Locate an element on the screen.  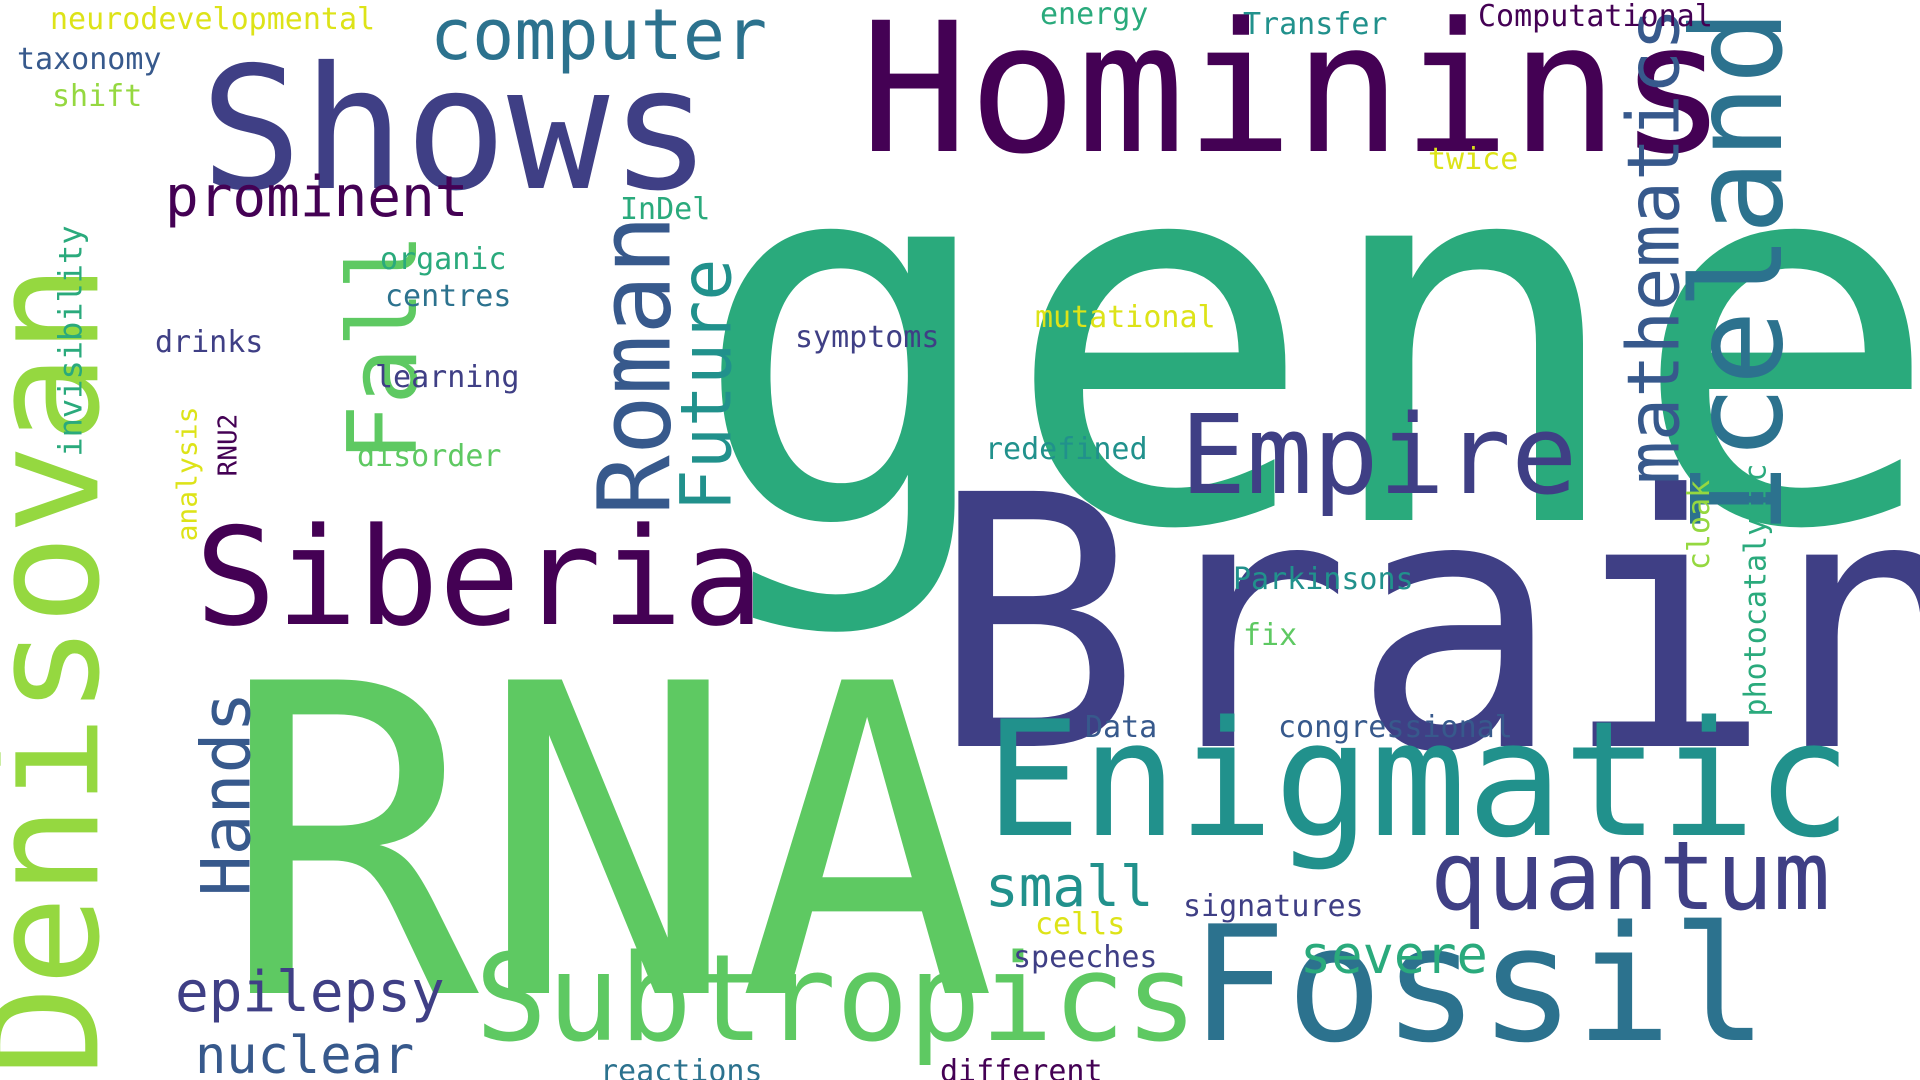
word-hands: Hands is located at coordinates (227, 794).